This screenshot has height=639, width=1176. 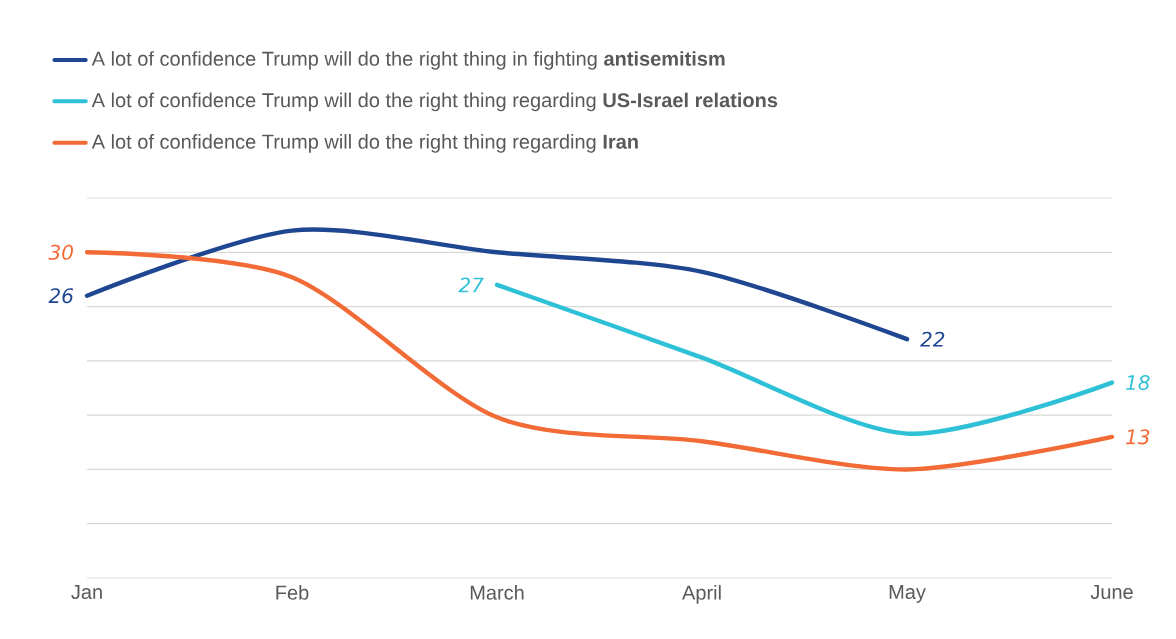 What do you see at coordinates (932, 339) in the screenshot?
I see `data-label: 22` at bounding box center [932, 339].